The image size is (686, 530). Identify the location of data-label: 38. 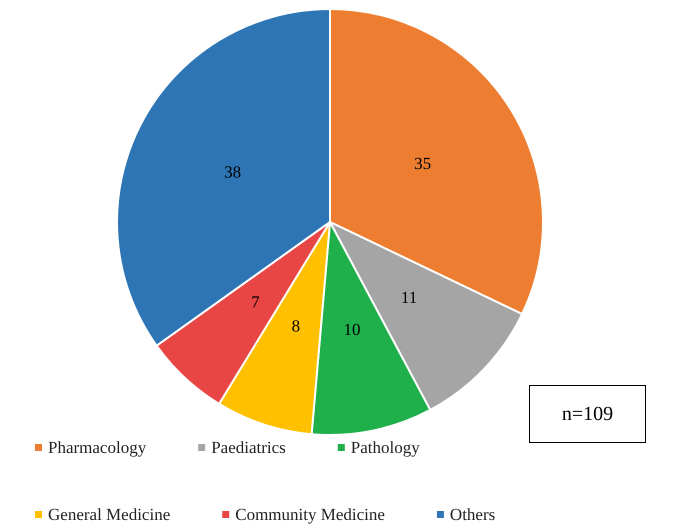
(233, 172).